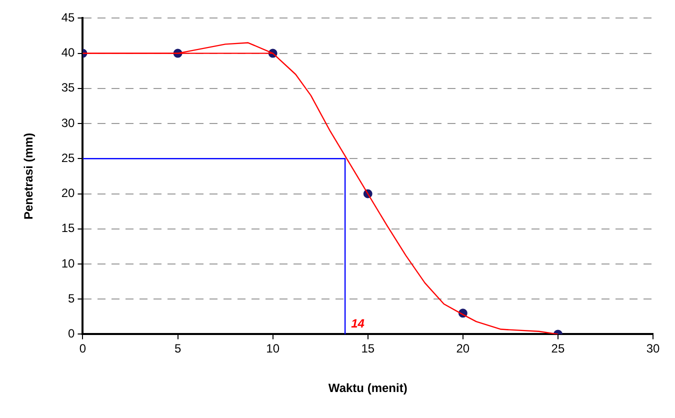 This screenshot has width=675, height=418. Describe the element at coordinates (82, 349) in the screenshot. I see `x-tick-label: 0` at that location.